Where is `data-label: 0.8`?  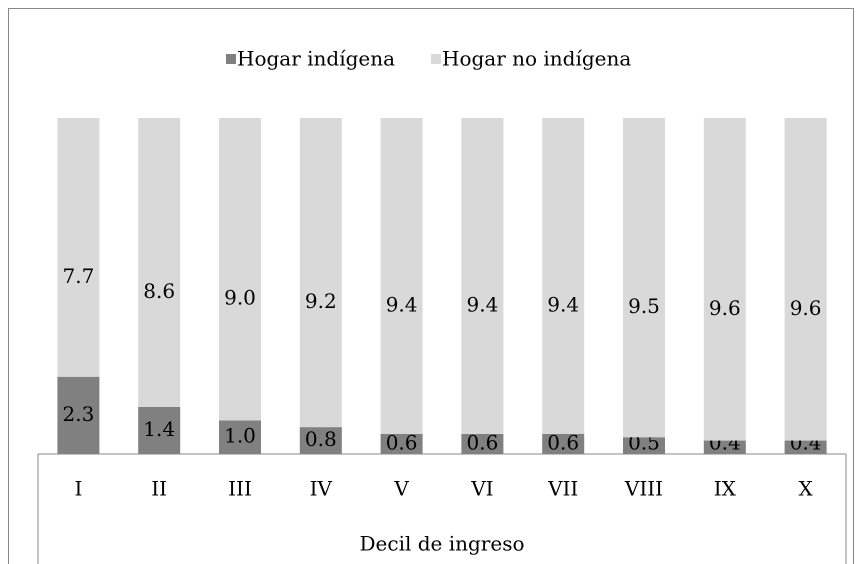 data-label: 0.8 is located at coordinates (321, 439).